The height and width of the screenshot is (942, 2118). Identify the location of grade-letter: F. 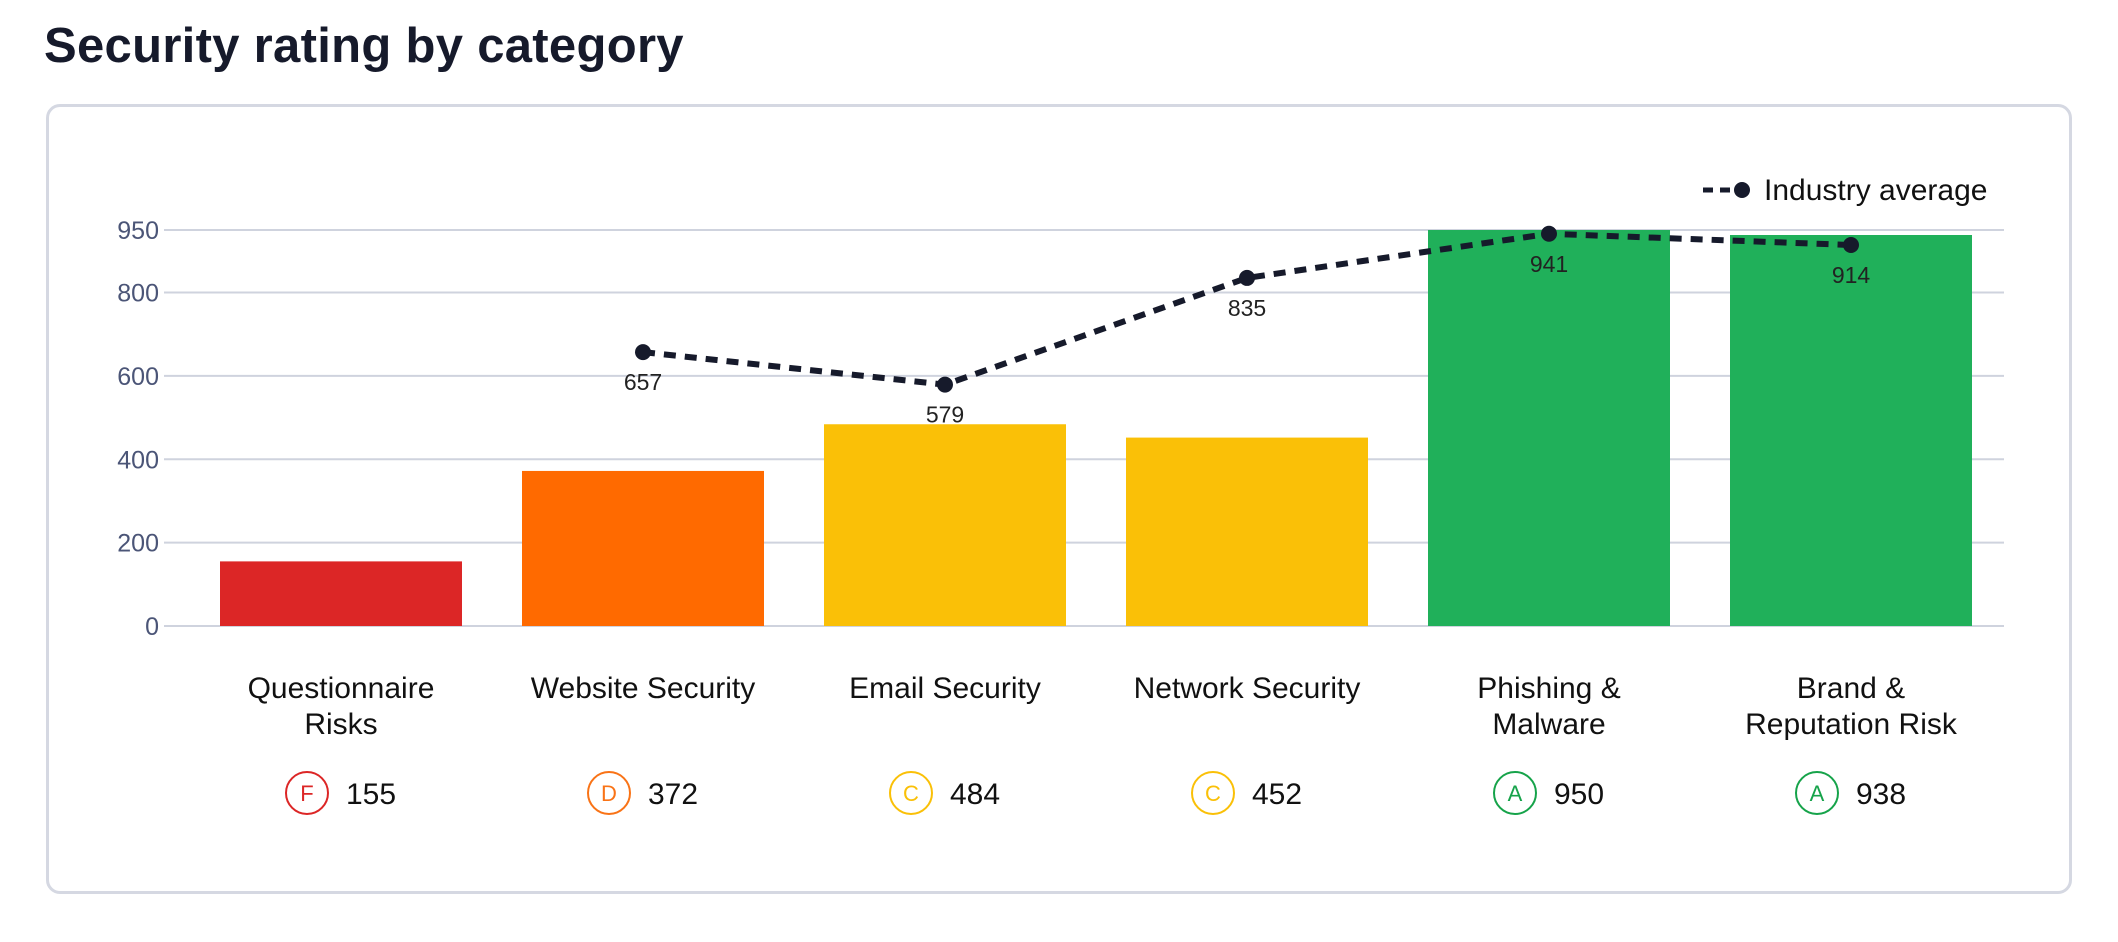
(306, 793).